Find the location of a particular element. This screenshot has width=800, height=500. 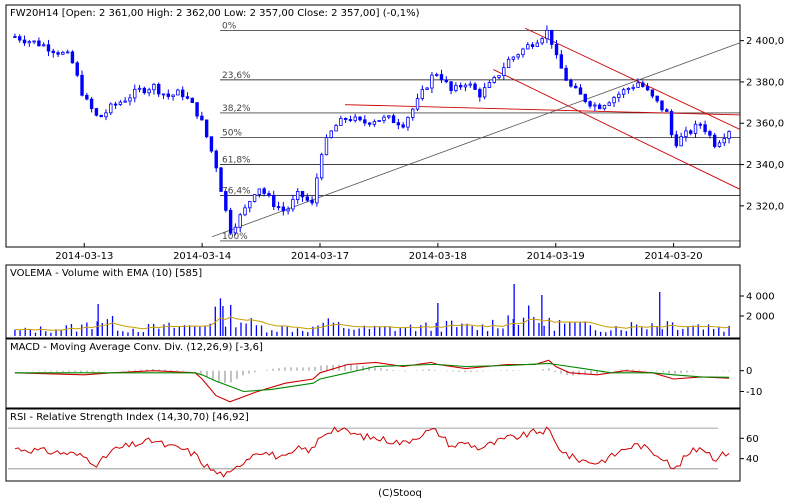

macd-line is located at coordinates (372, 381).